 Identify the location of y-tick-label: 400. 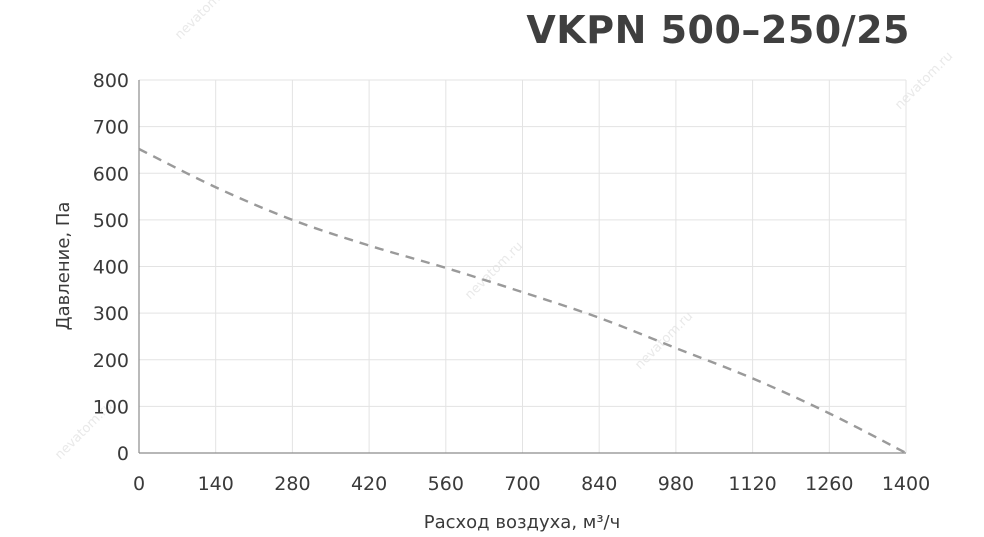
(111, 268).